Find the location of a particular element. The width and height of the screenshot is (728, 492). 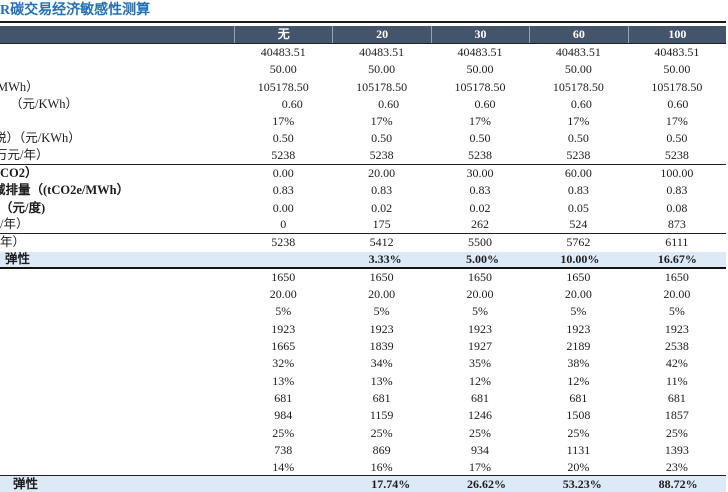

cell-value: 262 is located at coordinates (480, 224).